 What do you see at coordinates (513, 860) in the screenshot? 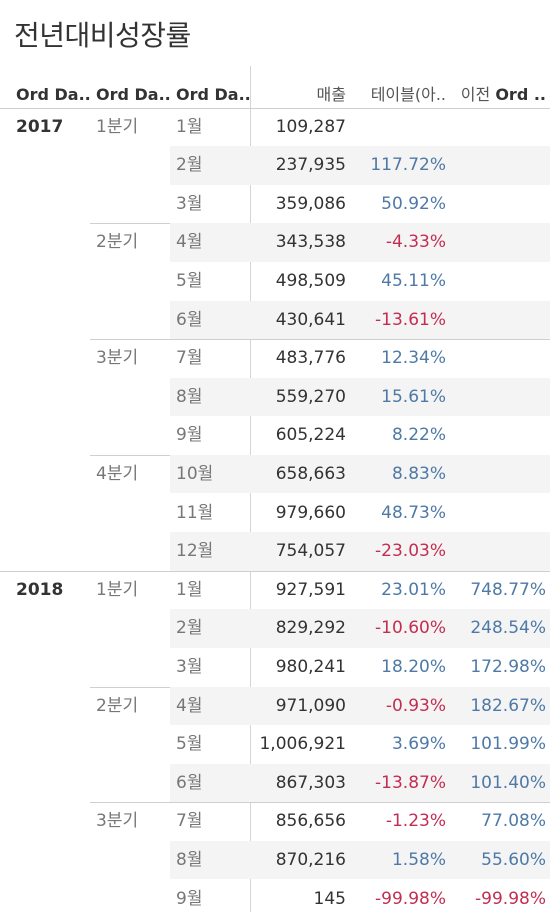
I see `prior-growth-value: 55.60%` at bounding box center [513, 860].